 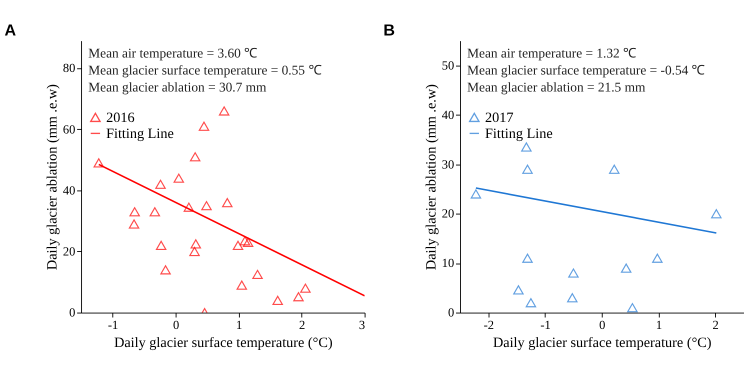 What do you see at coordinates (448, 65) in the screenshot?
I see `y-tick-label: 50` at bounding box center [448, 65].